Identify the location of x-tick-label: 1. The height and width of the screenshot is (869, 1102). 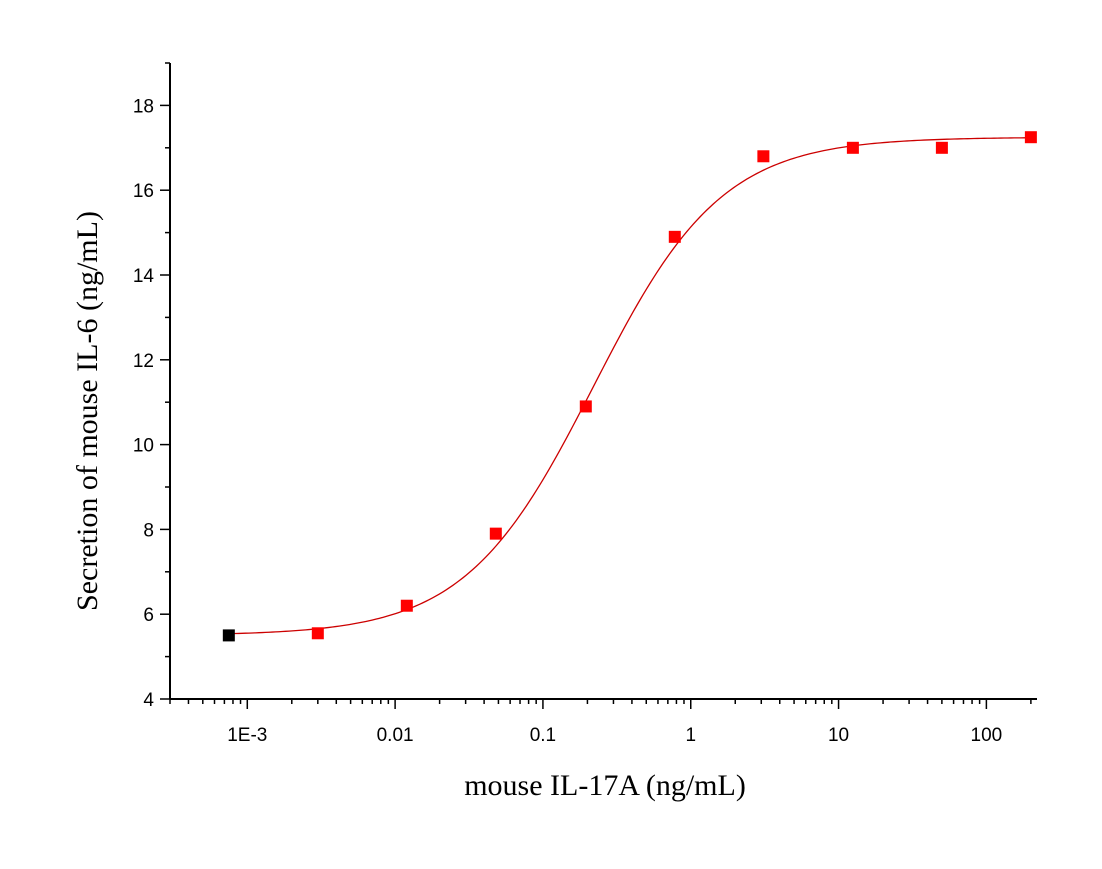
(690, 735).